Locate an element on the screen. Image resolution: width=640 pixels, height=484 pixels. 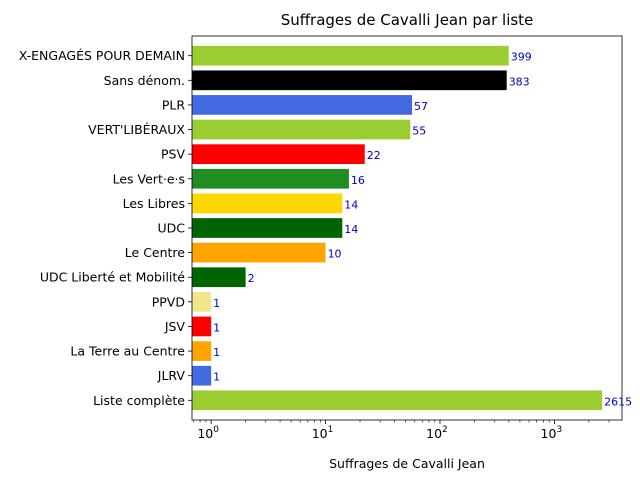
x-axis-label: Suffrages de Cavalli Jean is located at coordinates (407, 463).